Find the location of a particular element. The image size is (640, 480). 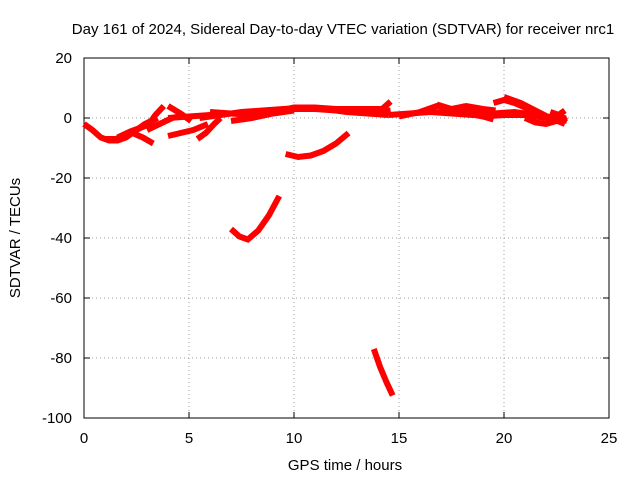

x-tick-label: 25 is located at coordinates (609, 438).